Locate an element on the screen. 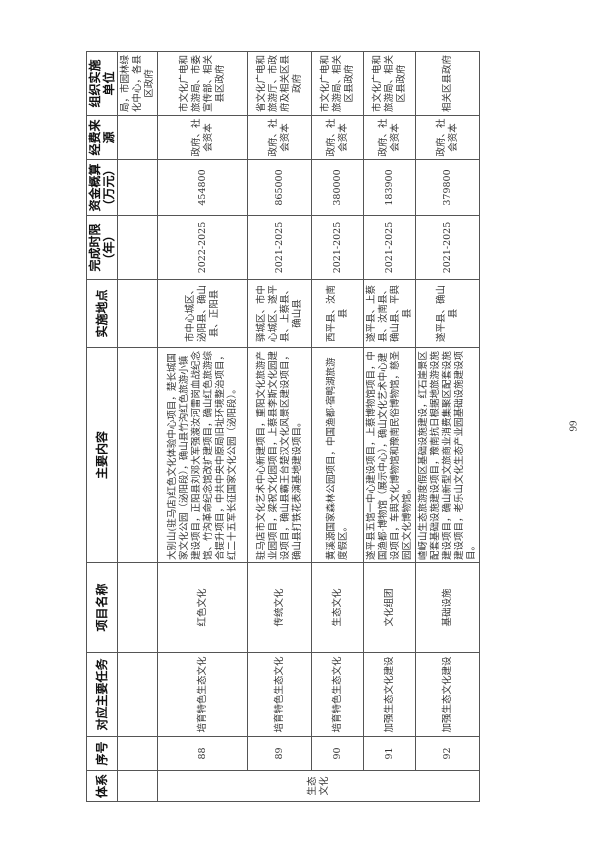 The height and width of the screenshot is (848, 600). header-no: 序号 is located at coordinates (102, 753).